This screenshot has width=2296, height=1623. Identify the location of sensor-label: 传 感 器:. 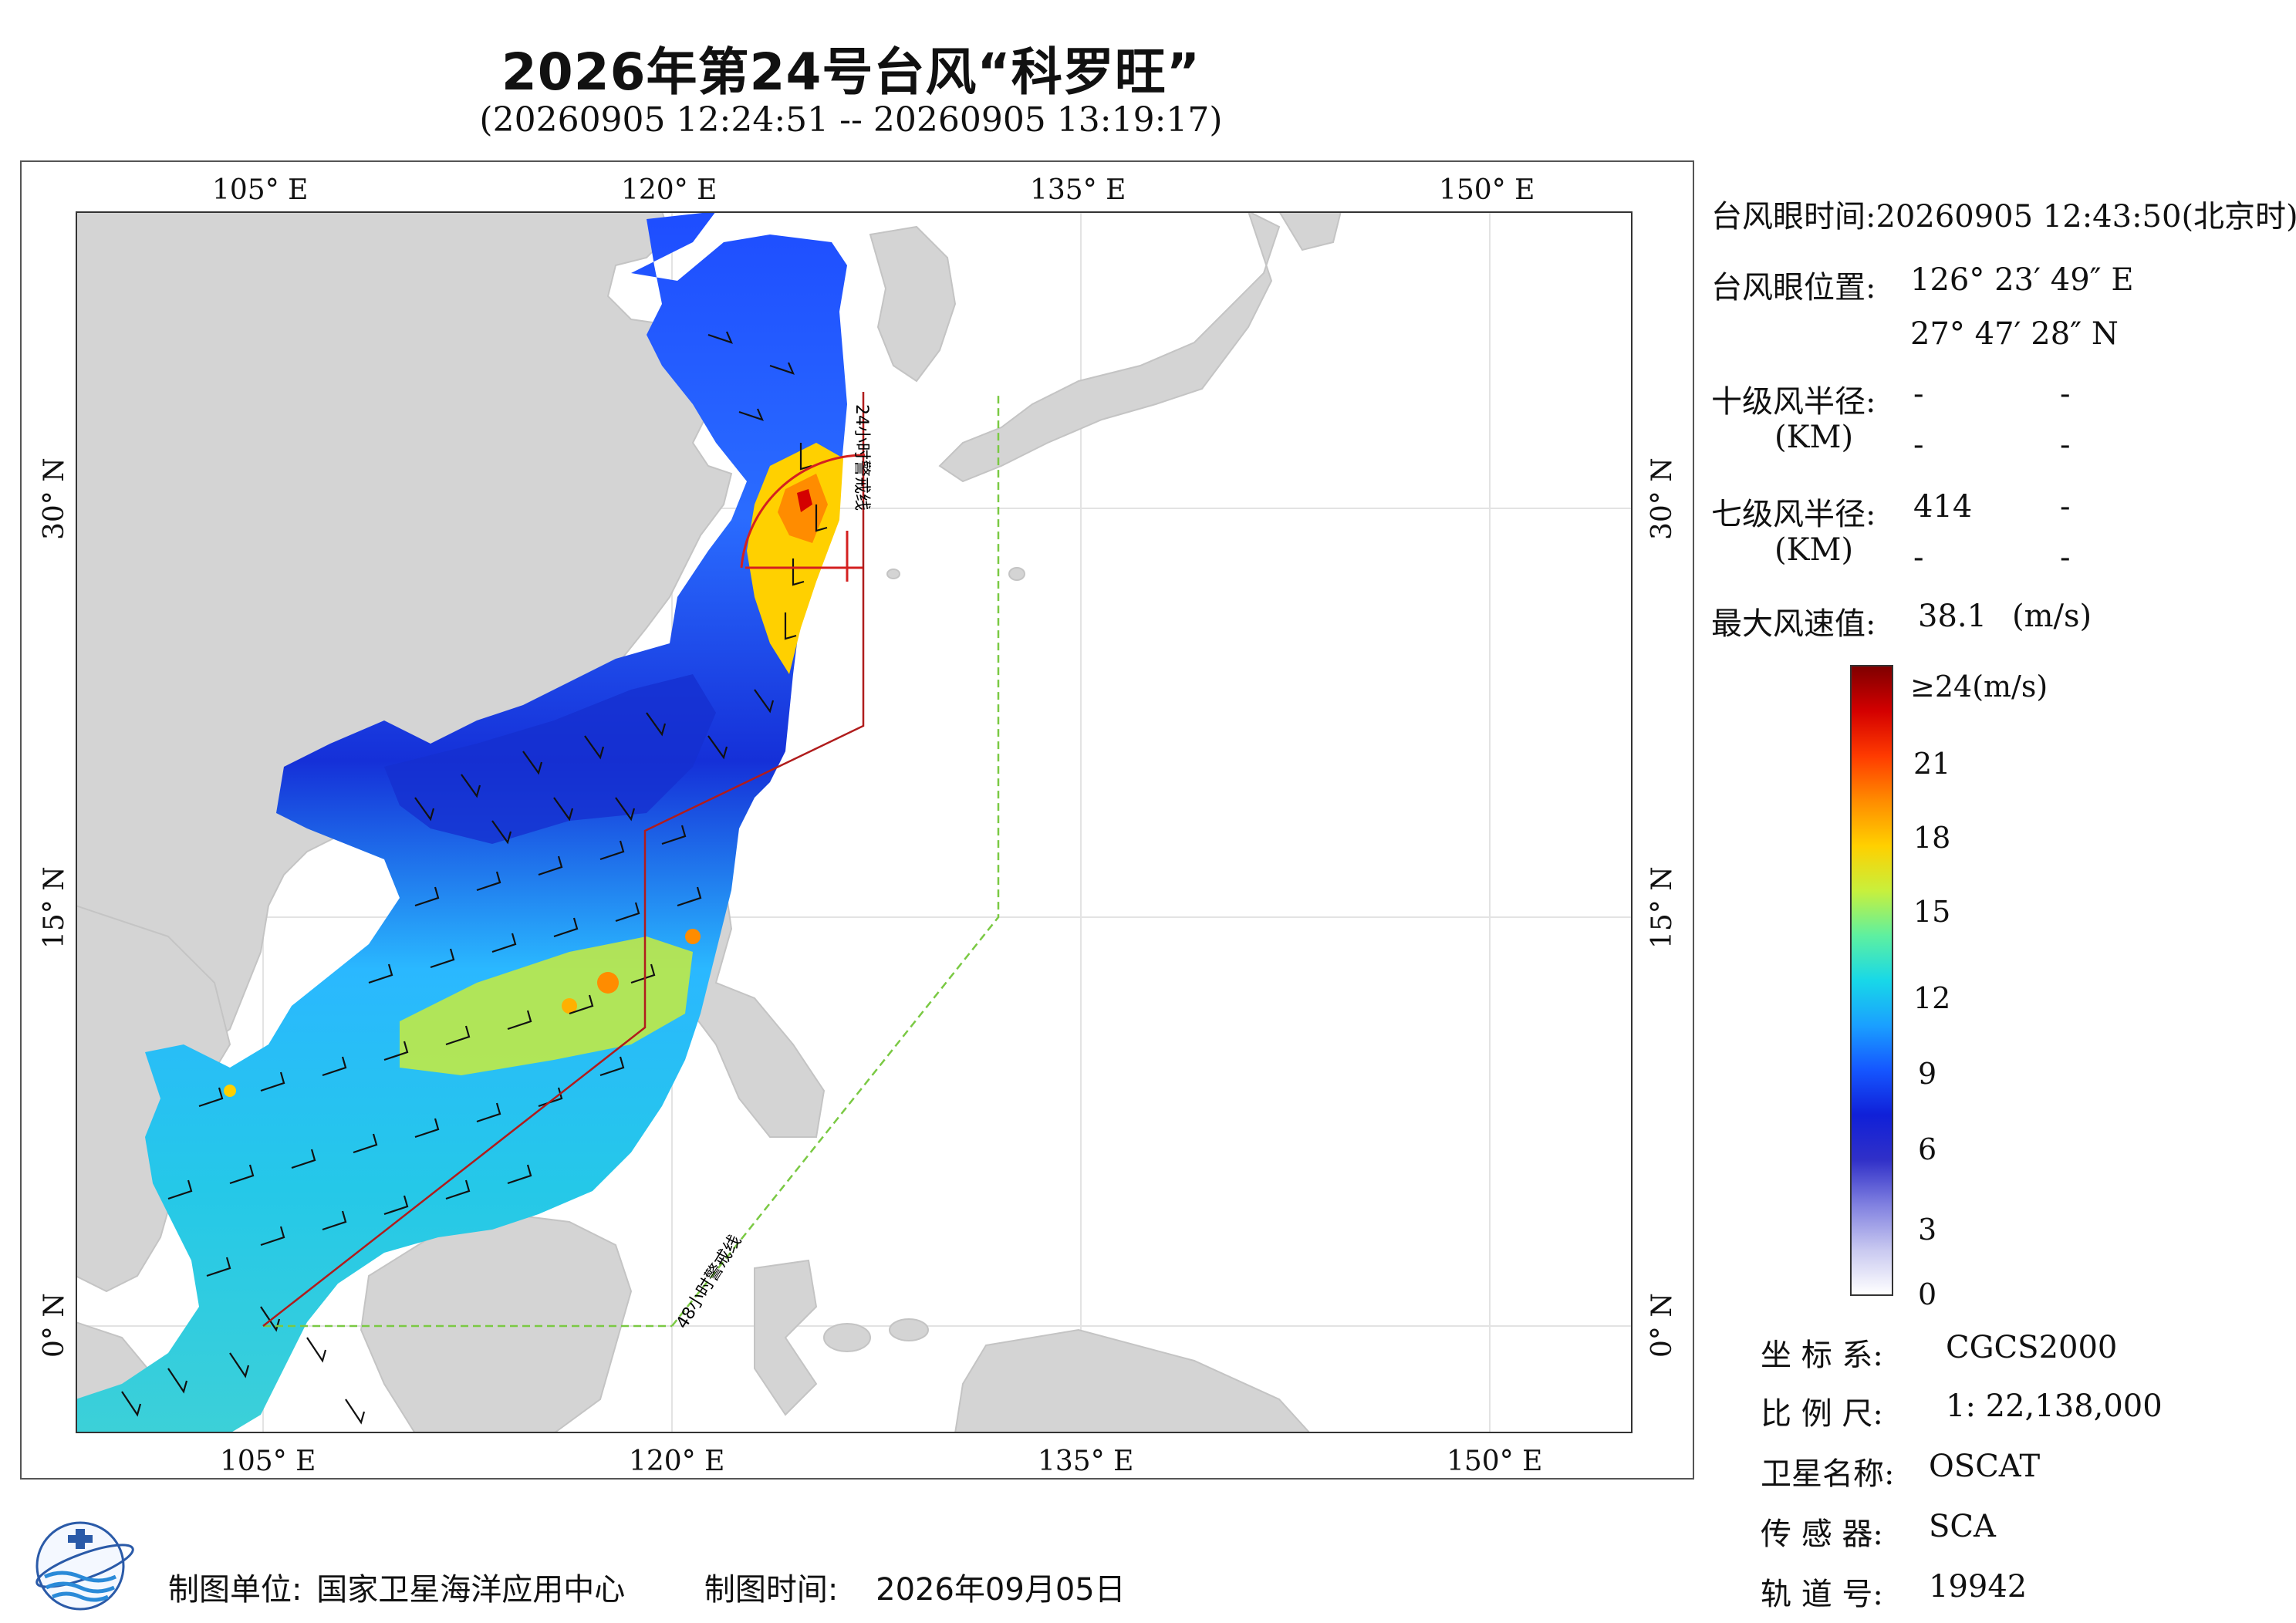
(1822, 1534).